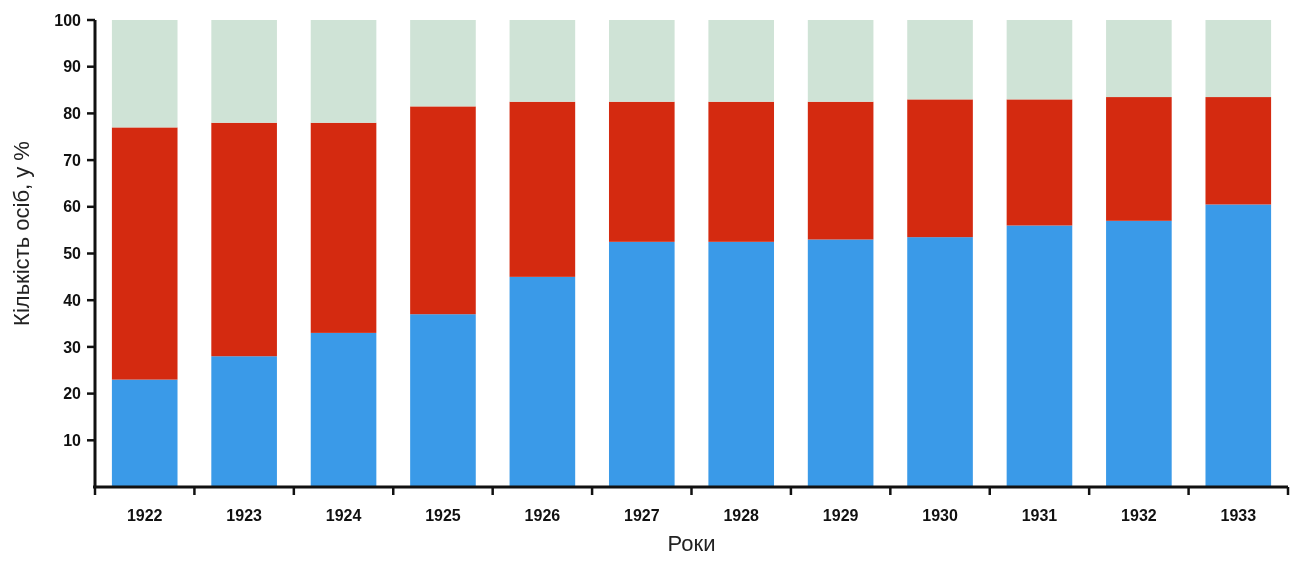 This screenshot has height=563, width=1302. What do you see at coordinates (72, 440) in the screenshot?
I see `y-tick-label: 10` at bounding box center [72, 440].